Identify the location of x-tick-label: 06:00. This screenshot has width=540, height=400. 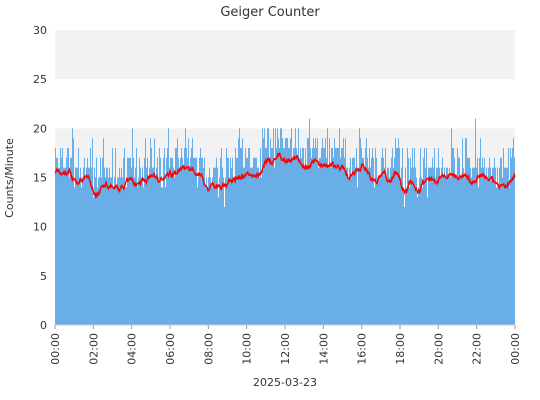
(170, 349).